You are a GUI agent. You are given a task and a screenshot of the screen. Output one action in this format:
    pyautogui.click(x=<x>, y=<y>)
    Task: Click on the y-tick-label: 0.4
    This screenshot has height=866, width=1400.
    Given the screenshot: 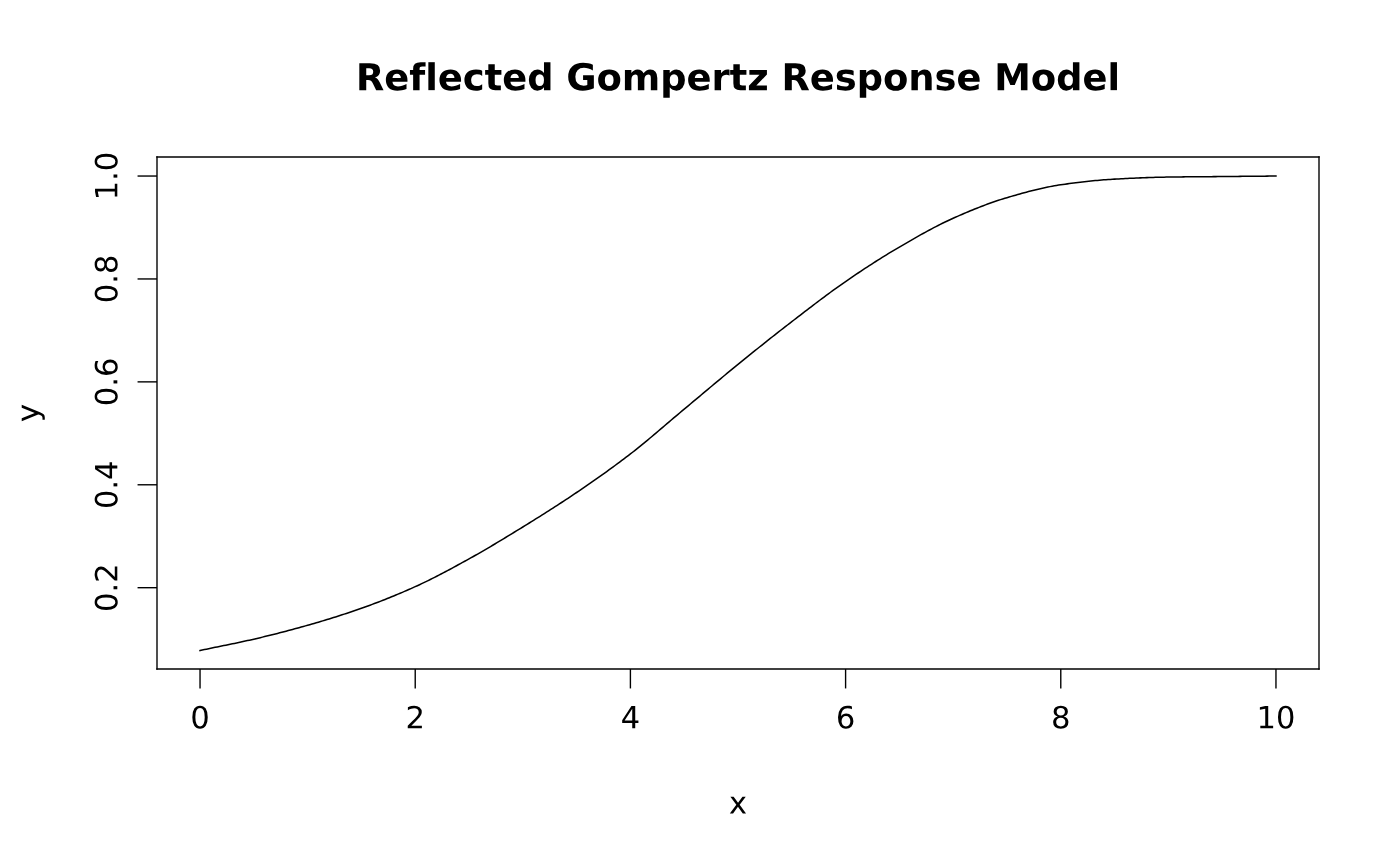 What is the action you would take?
    pyautogui.click(x=106, y=485)
    